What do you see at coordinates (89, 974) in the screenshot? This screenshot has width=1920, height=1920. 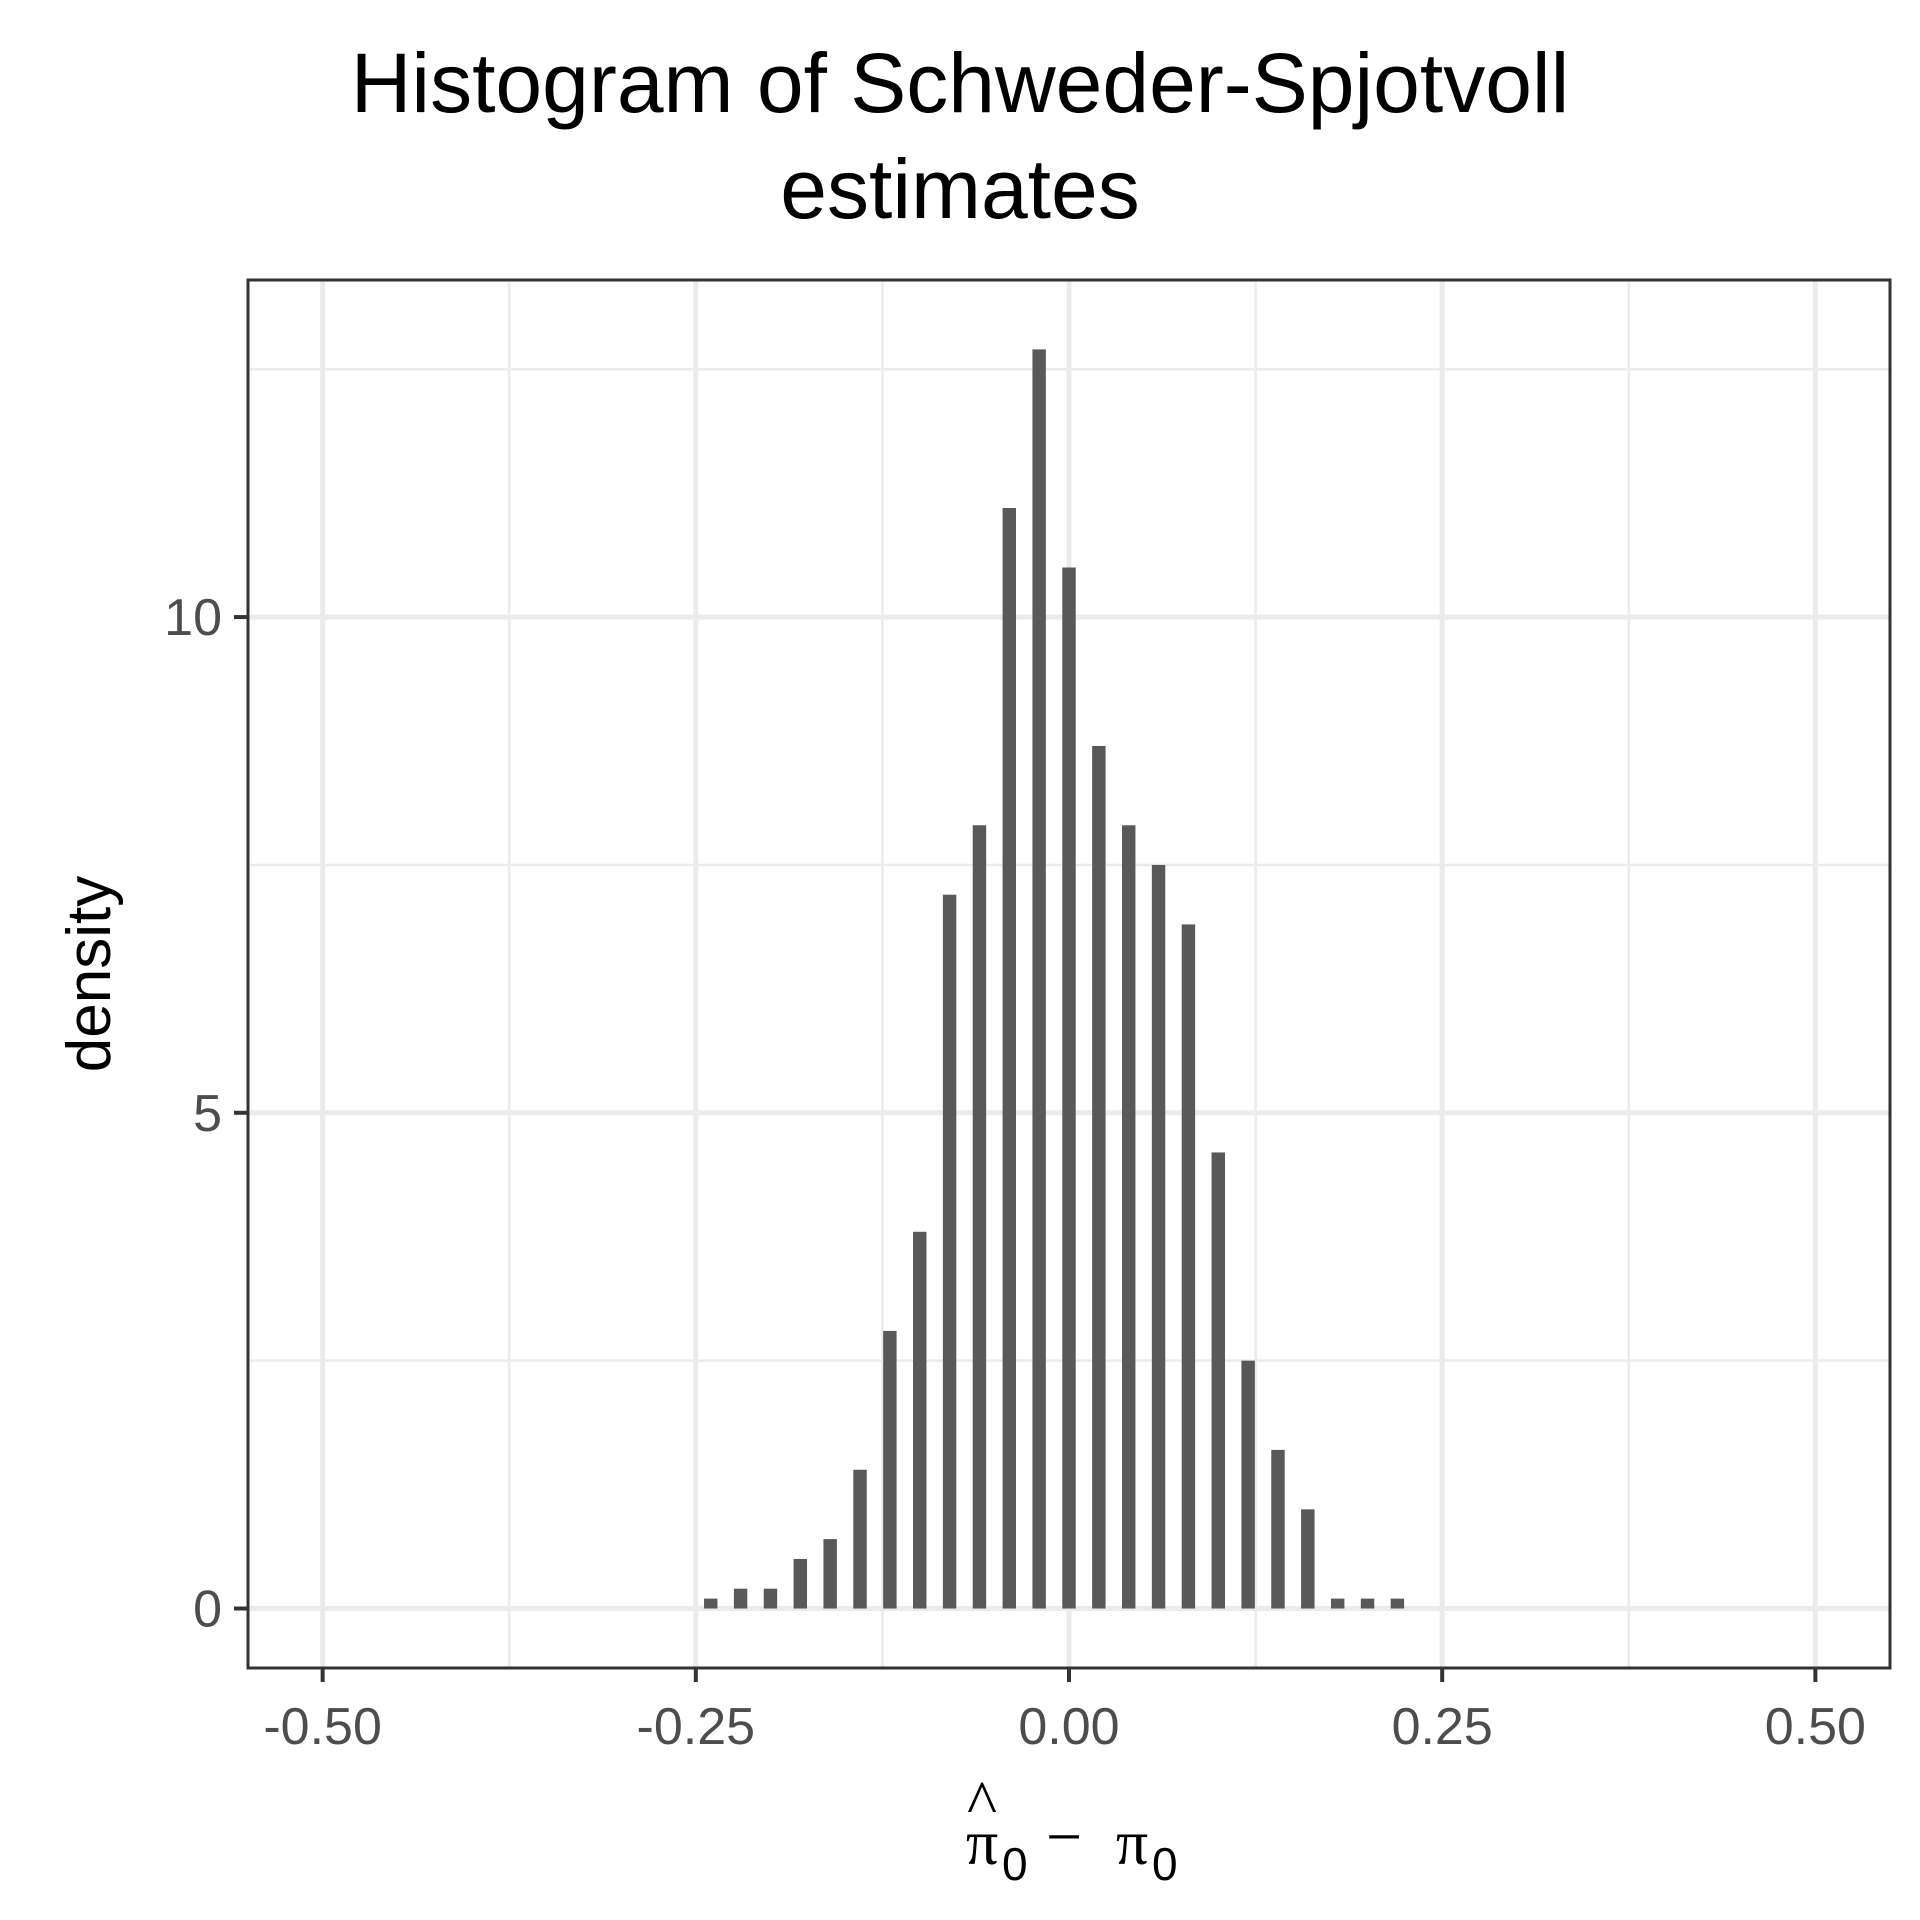 I see `y-axis-title: density` at bounding box center [89, 974].